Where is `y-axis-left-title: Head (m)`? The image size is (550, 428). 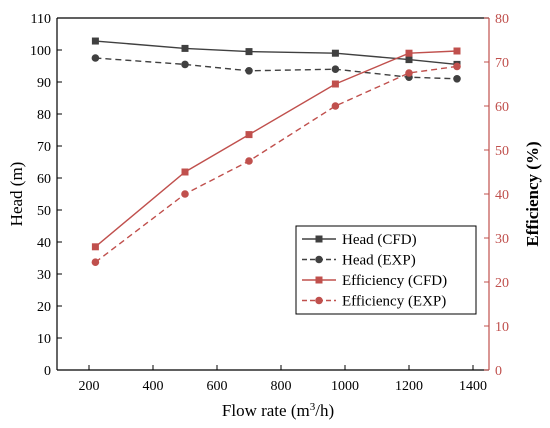
y-axis-left-title: Head (m) is located at coordinates (16, 194).